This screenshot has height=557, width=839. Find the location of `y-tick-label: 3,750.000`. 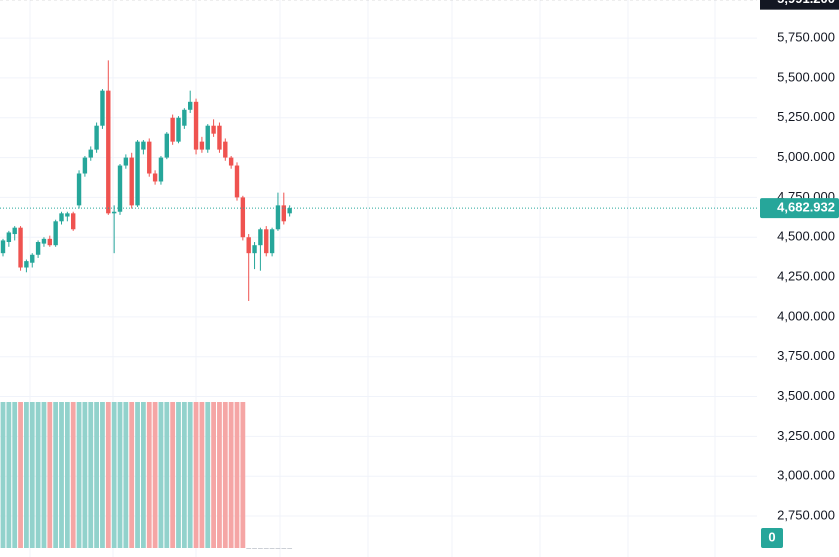

y-tick-label: 3,750.000 is located at coordinates (806, 355).